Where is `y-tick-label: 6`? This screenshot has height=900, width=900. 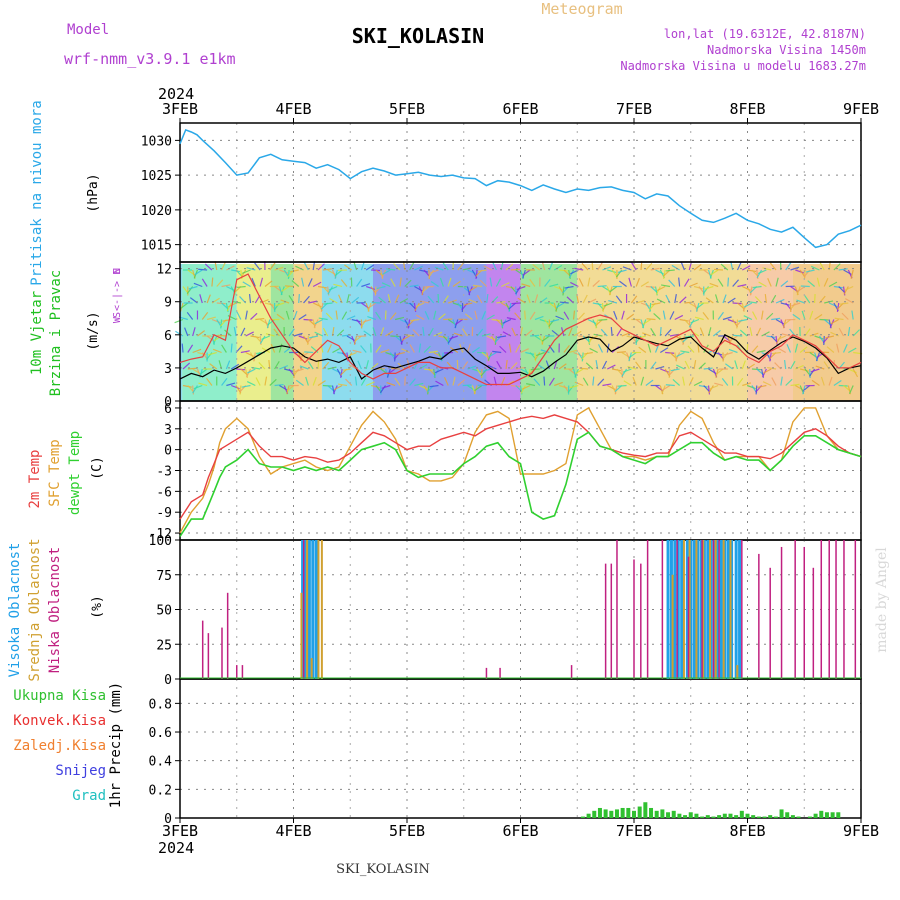
y-tick-label: 6 is located at coordinates (168, 336).